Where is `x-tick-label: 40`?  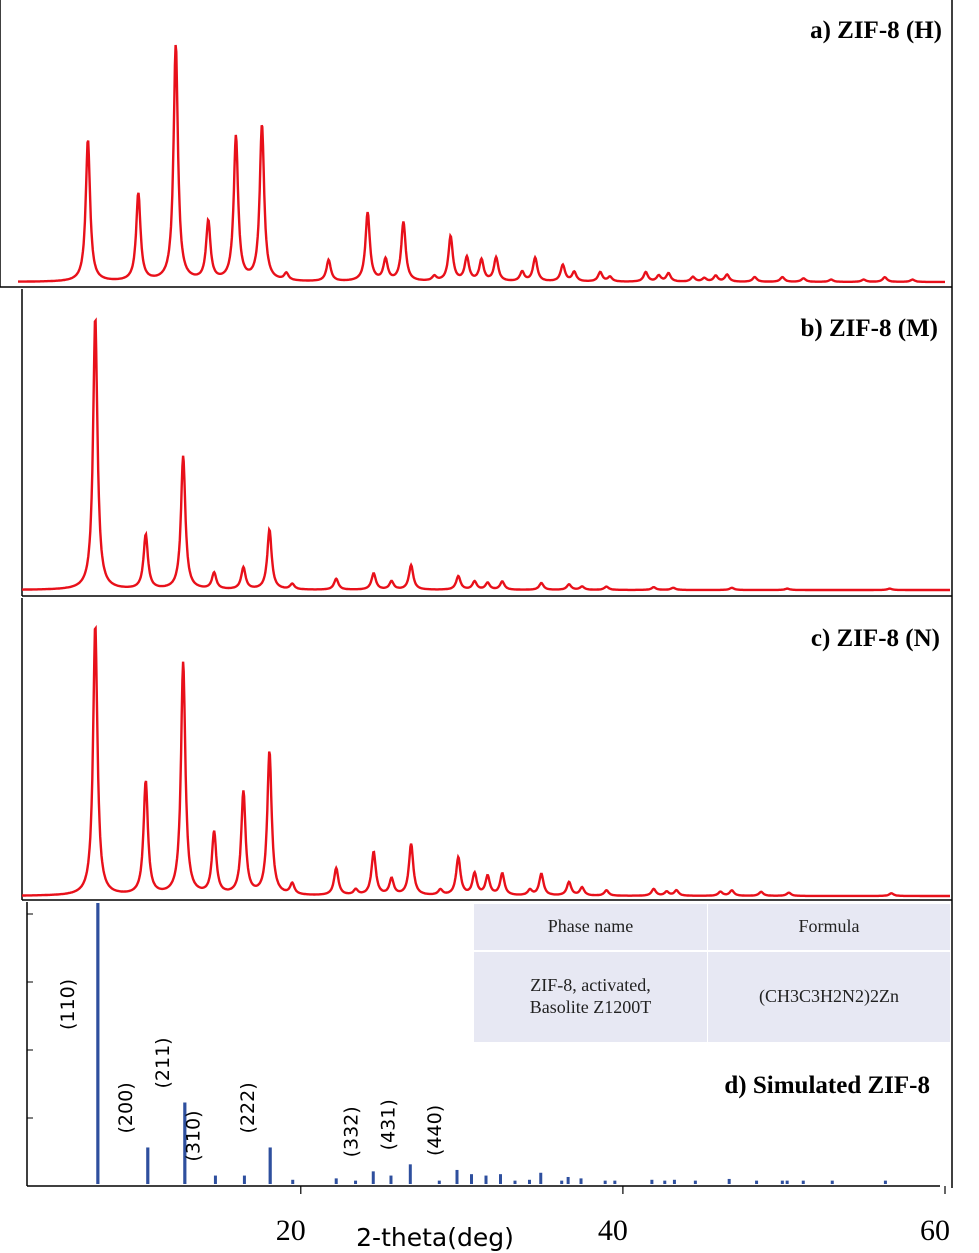
x-tick-label: 40 is located at coordinates (613, 1230).